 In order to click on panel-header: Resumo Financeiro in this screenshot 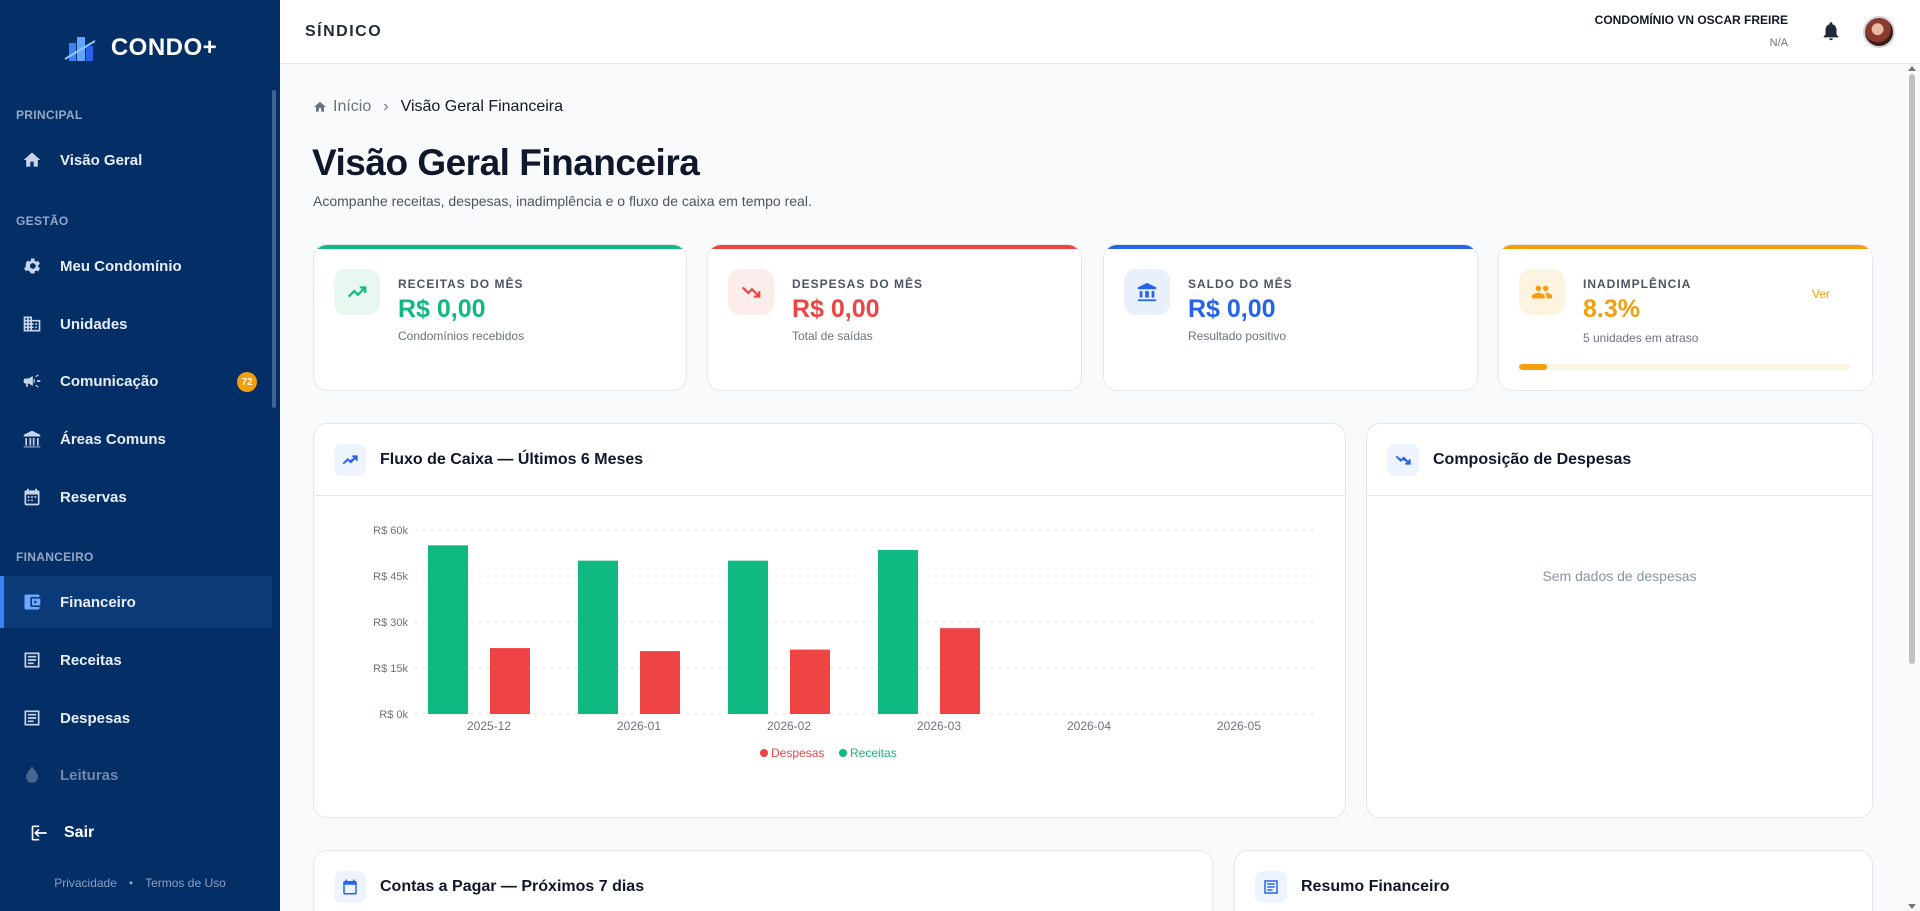, I will do `click(1553, 881)`.